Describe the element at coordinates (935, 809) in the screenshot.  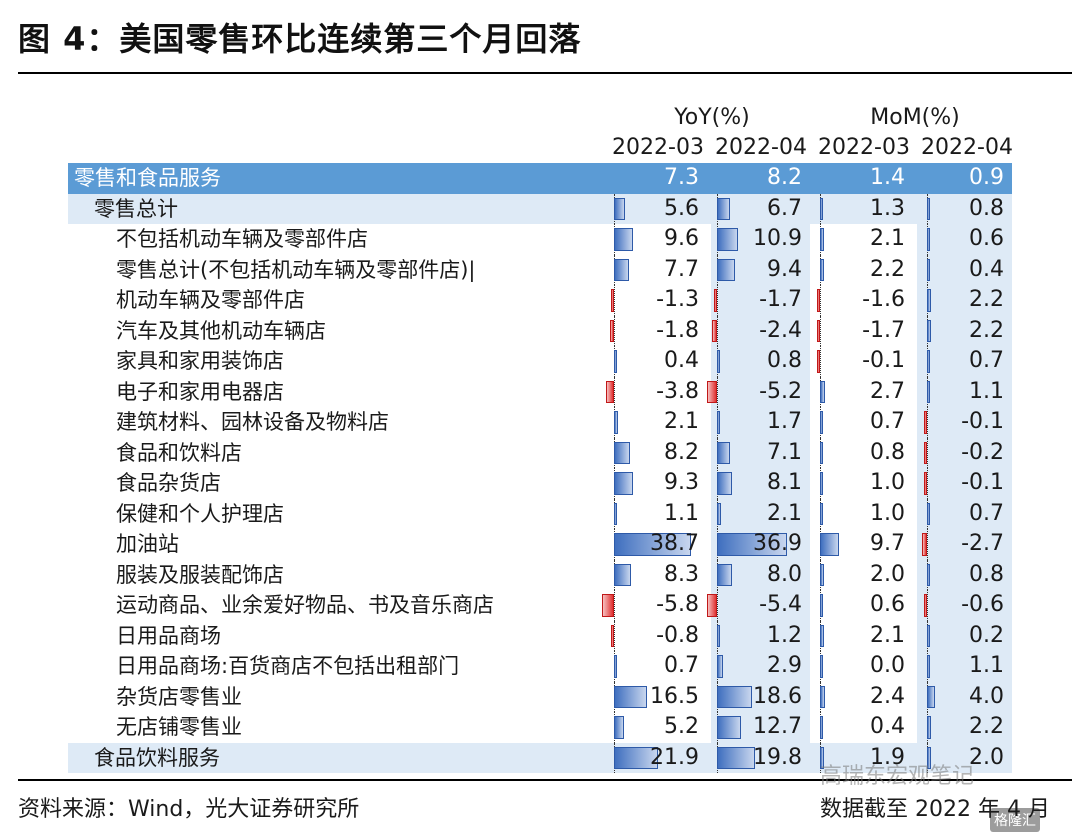
I see `data-date-note: 数据截至 2022 年 4 月` at that location.